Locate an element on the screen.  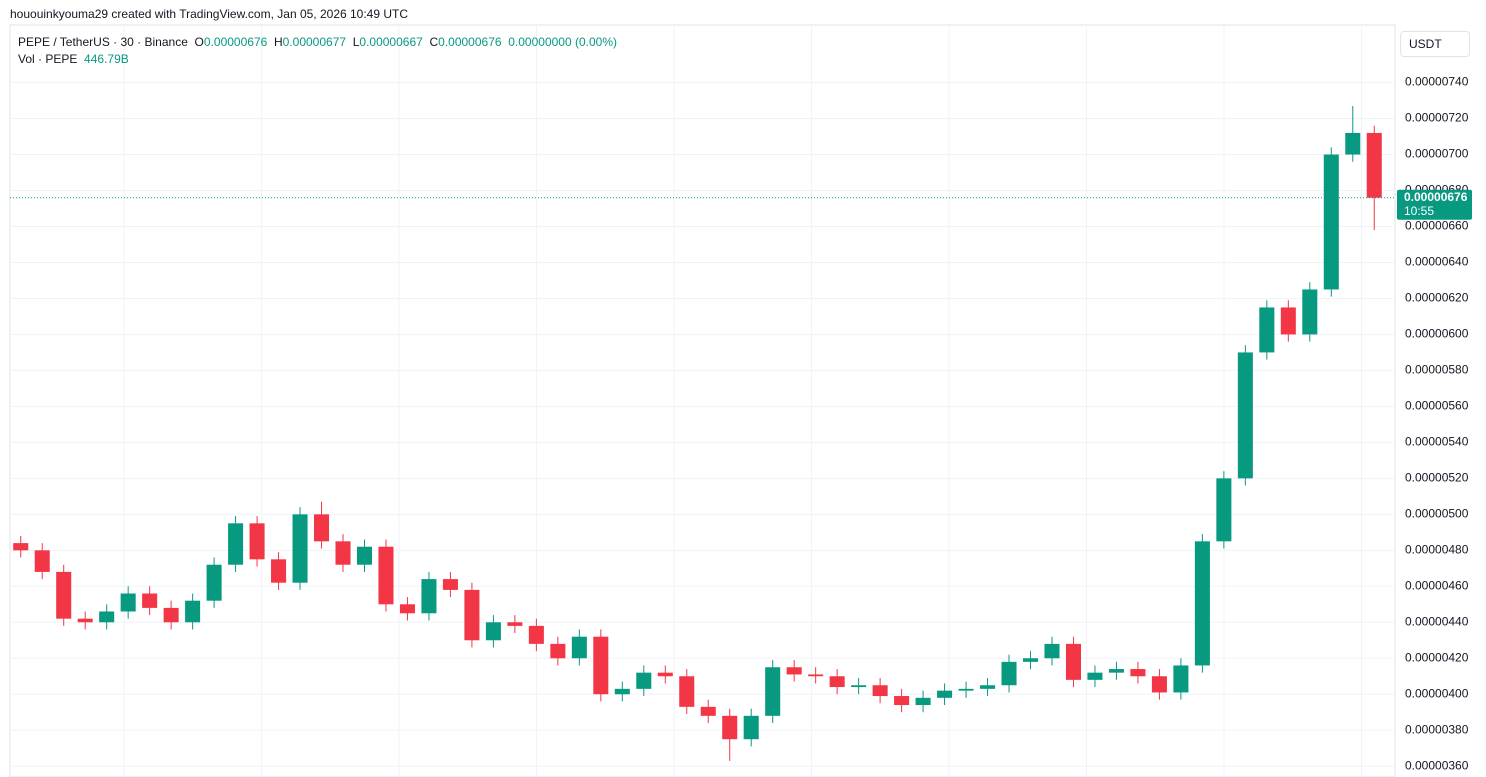
y-tick-label: 0.00000520 is located at coordinates (1437, 478).